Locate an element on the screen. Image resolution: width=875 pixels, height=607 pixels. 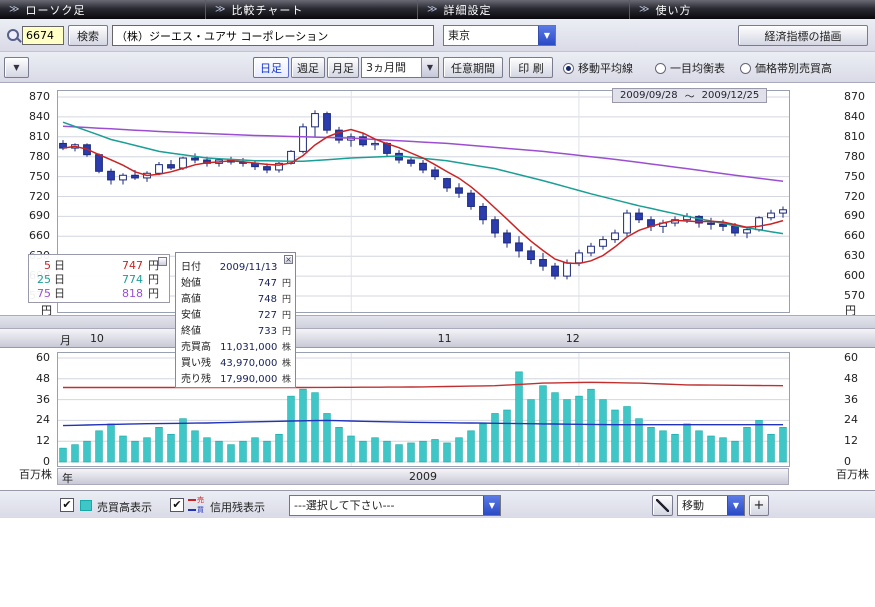
exchange-select-value: 東京 is located at coordinates (459, 35).